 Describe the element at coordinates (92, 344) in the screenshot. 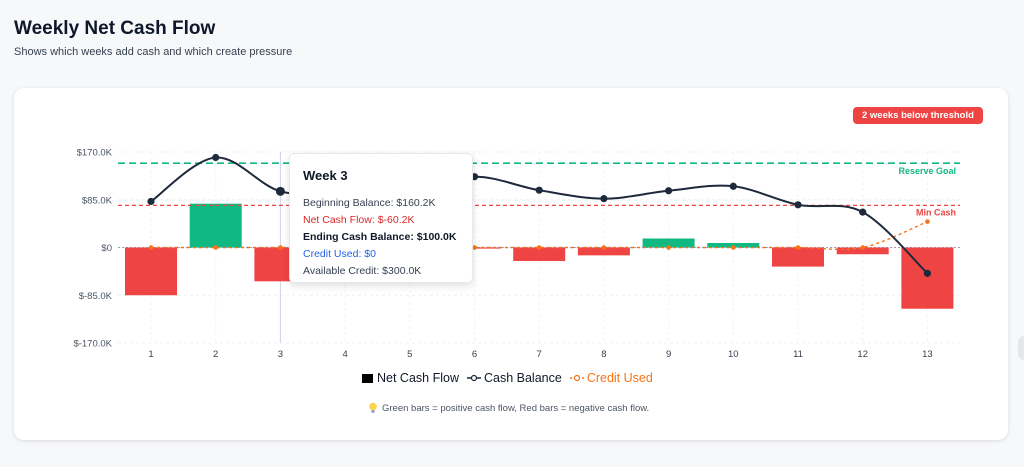

I see `y-tick-label: $-170.0K` at that location.